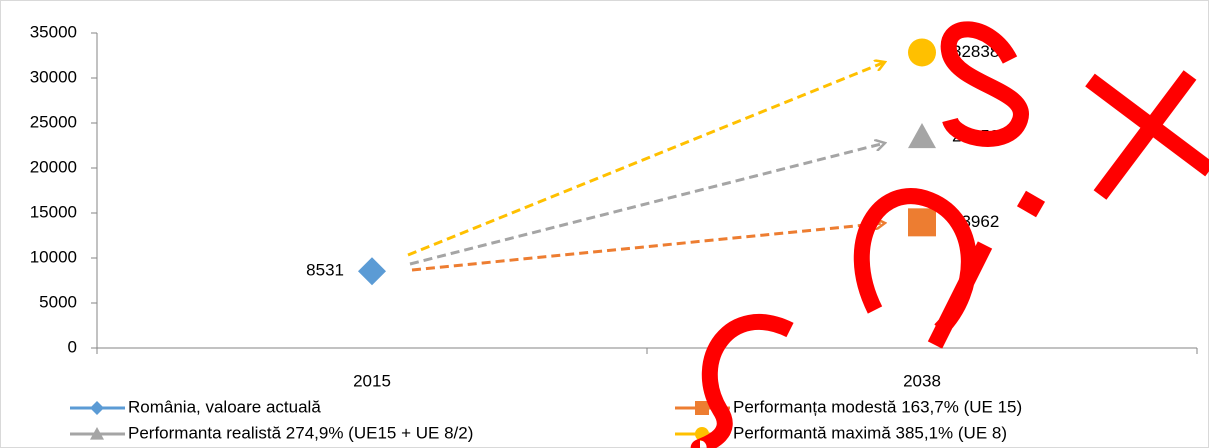 This screenshot has height=448, width=1209. Describe the element at coordinates (53, 211) in the screenshot. I see `y-tick-label: 15000` at that location.